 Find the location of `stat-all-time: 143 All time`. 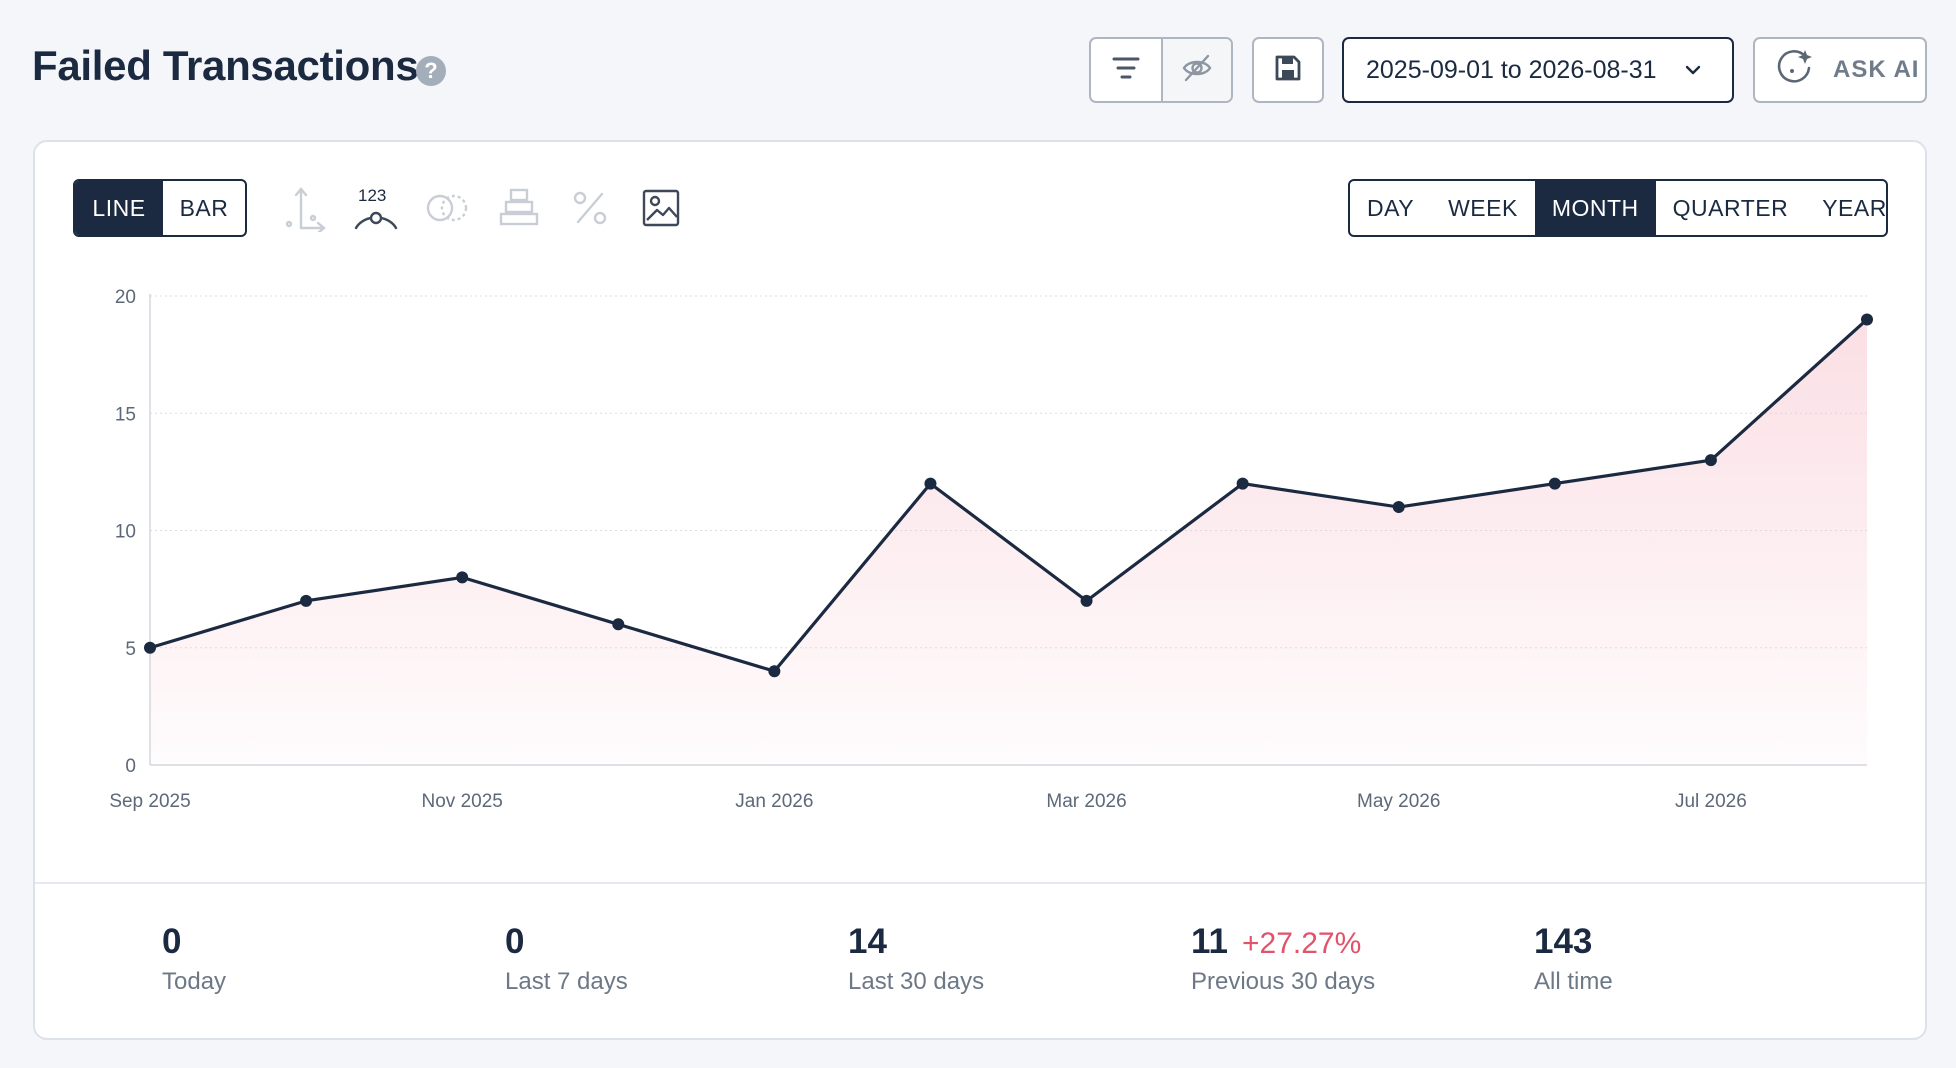

stat-all-time: 143 All time is located at coordinates (1573, 959).